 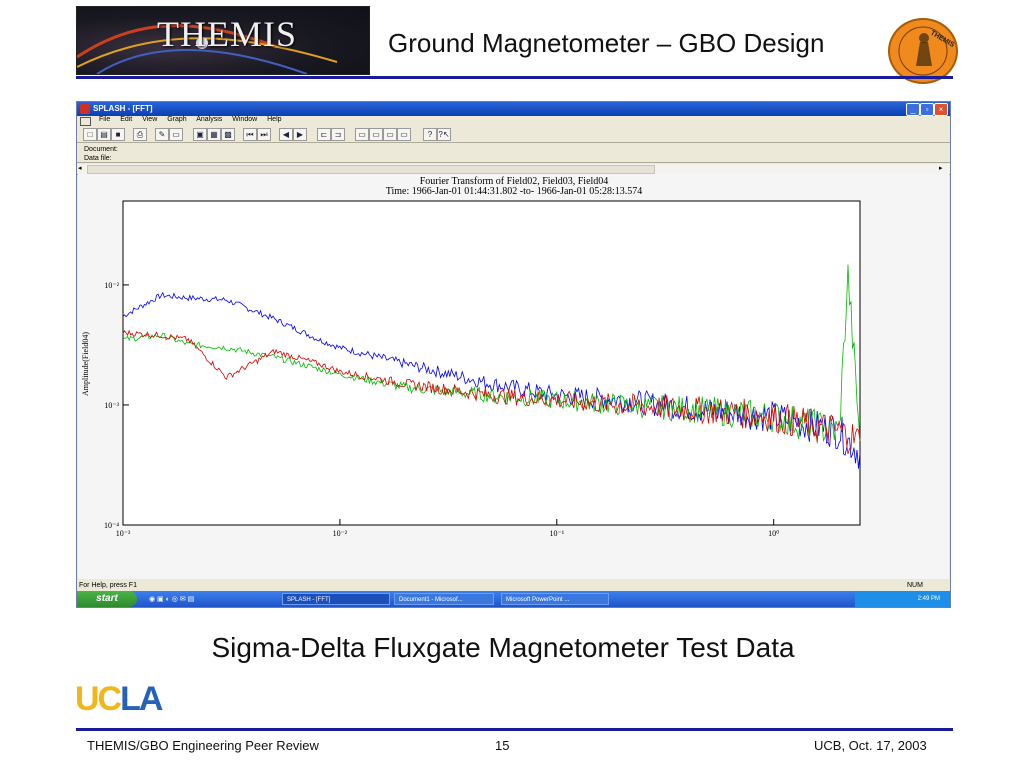 What do you see at coordinates (214, 134) in the screenshot?
I see `tile-icon: ▦` at bounding box center [214, 134].